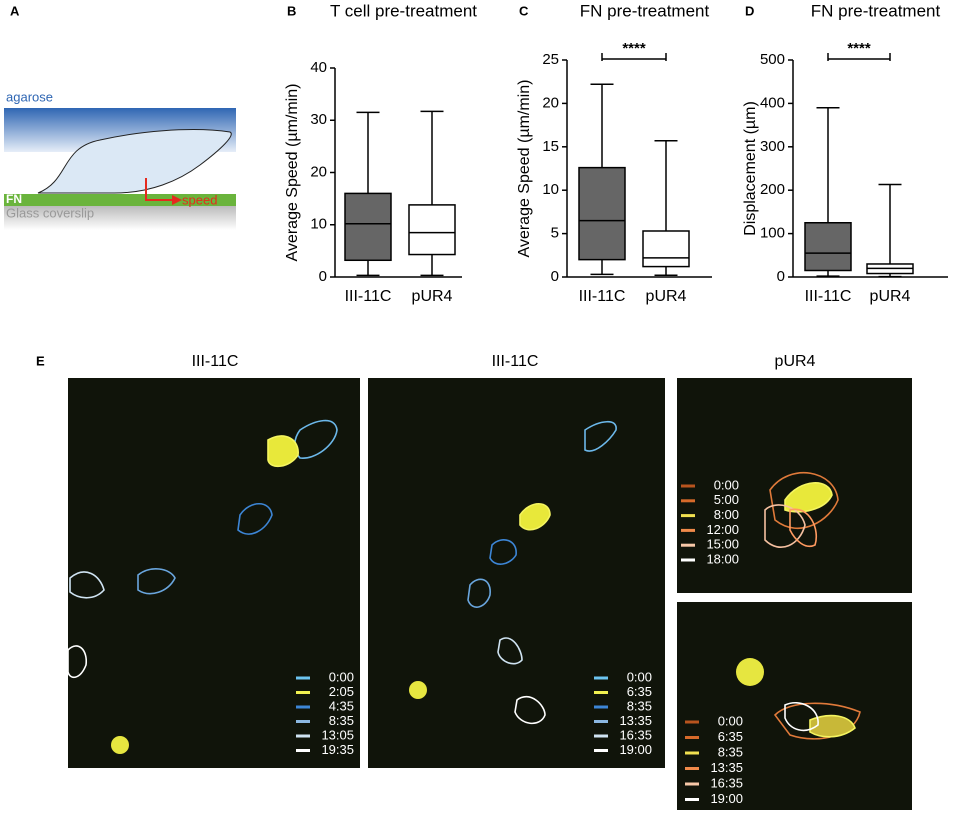 The height and width of the screenshot is (815, 954). What do you see at coordinates (403, 10) in the screenshot?
I see `chart-title: T cell pre-treatment` at bounding box center [403, 10].